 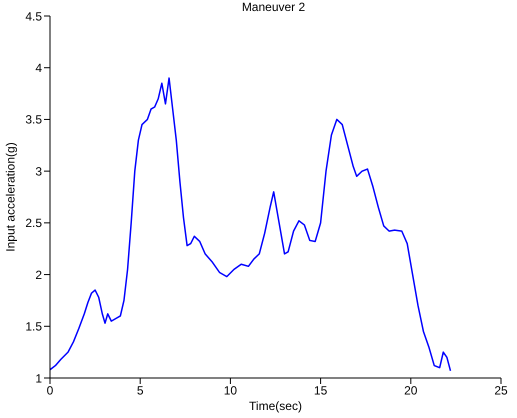 I want to click on y-tick-label: 3.5, so click(x=33, y=119).